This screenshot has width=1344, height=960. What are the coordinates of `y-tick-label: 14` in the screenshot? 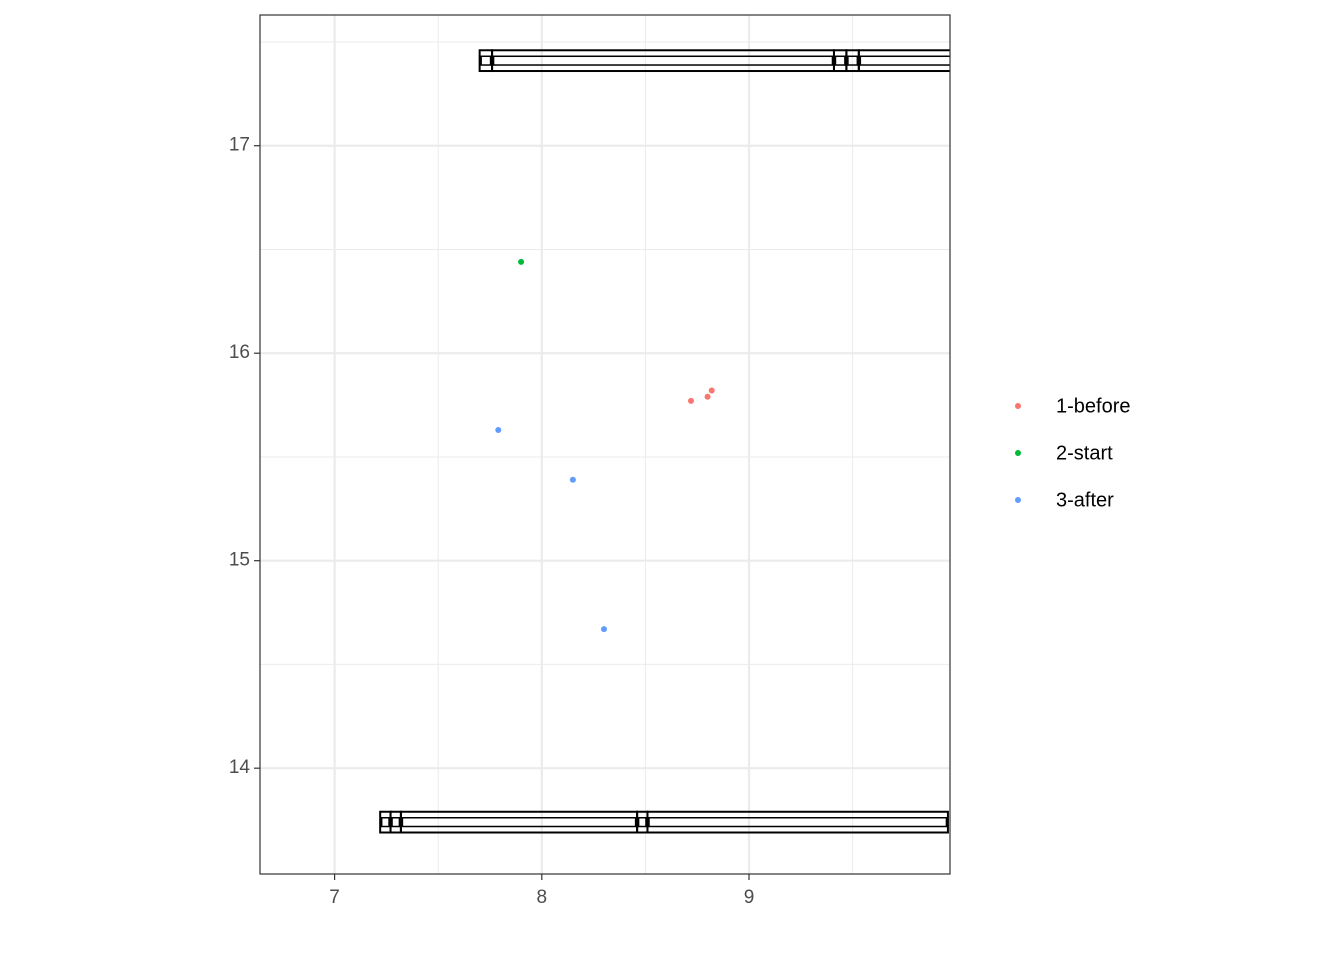 It's located at (240, 767).